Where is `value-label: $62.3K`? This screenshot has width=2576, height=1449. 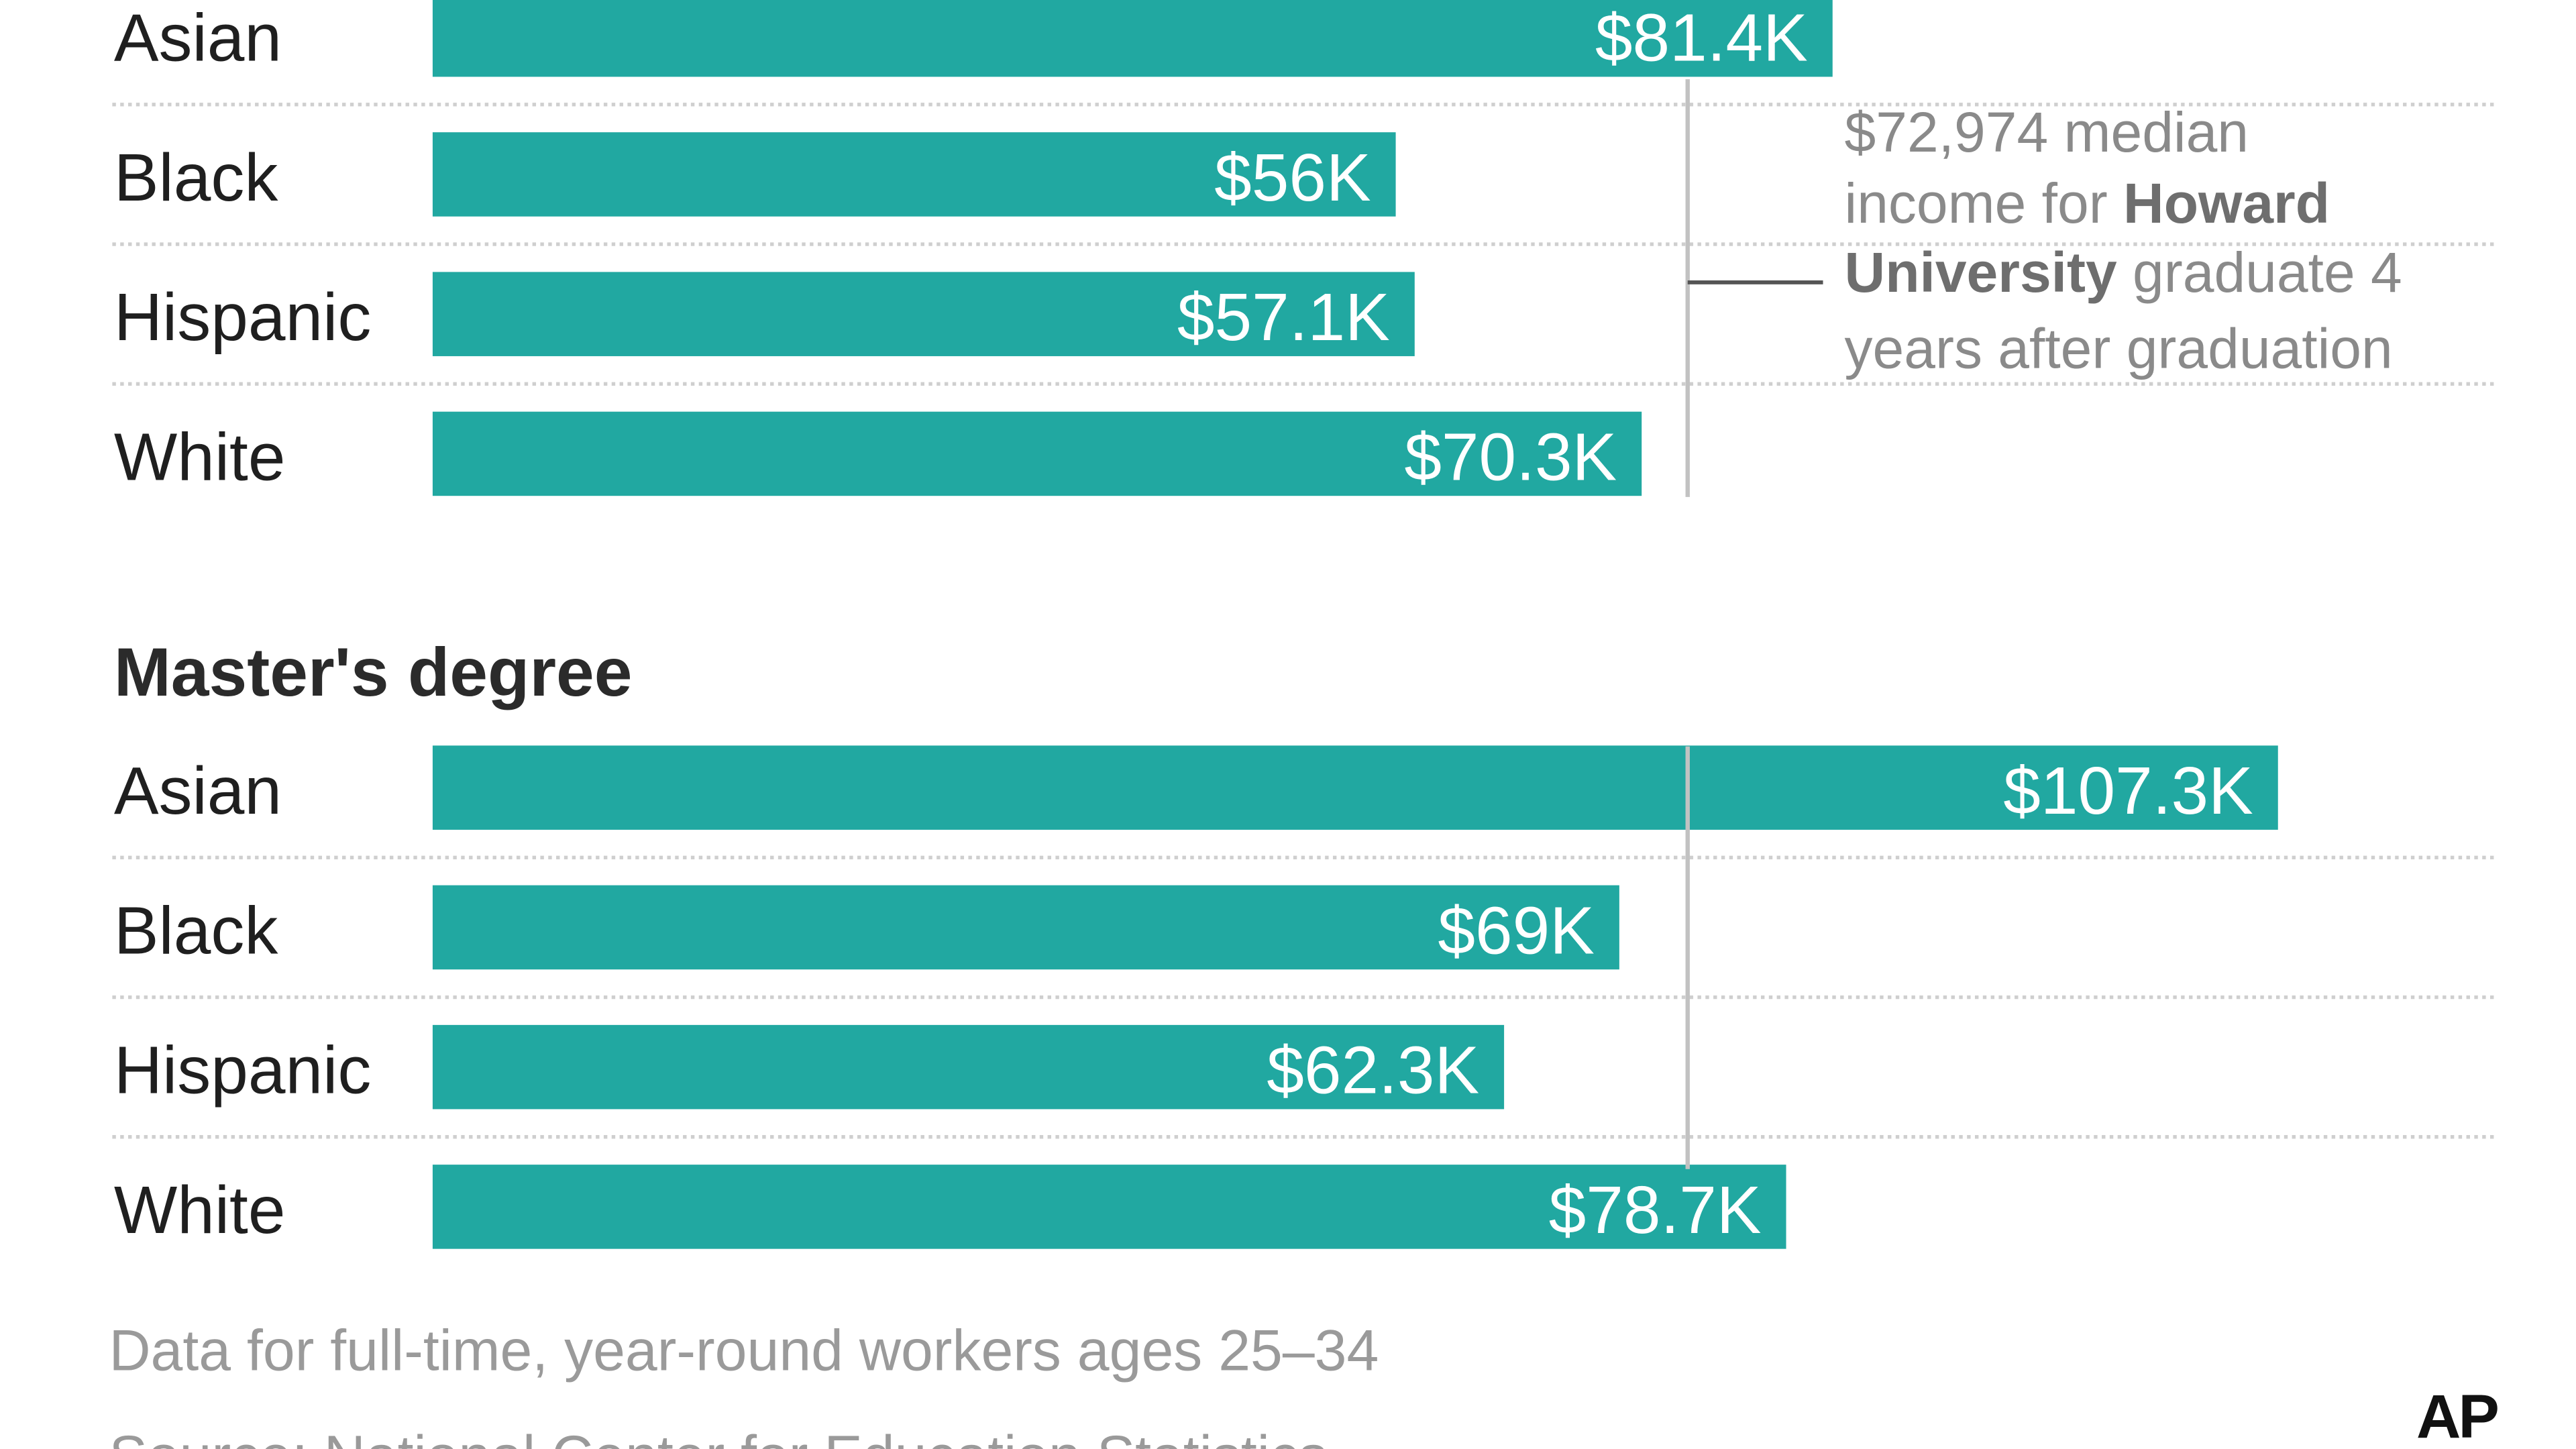 value-label: $62.3K is located at coordinates (1373, 1070).